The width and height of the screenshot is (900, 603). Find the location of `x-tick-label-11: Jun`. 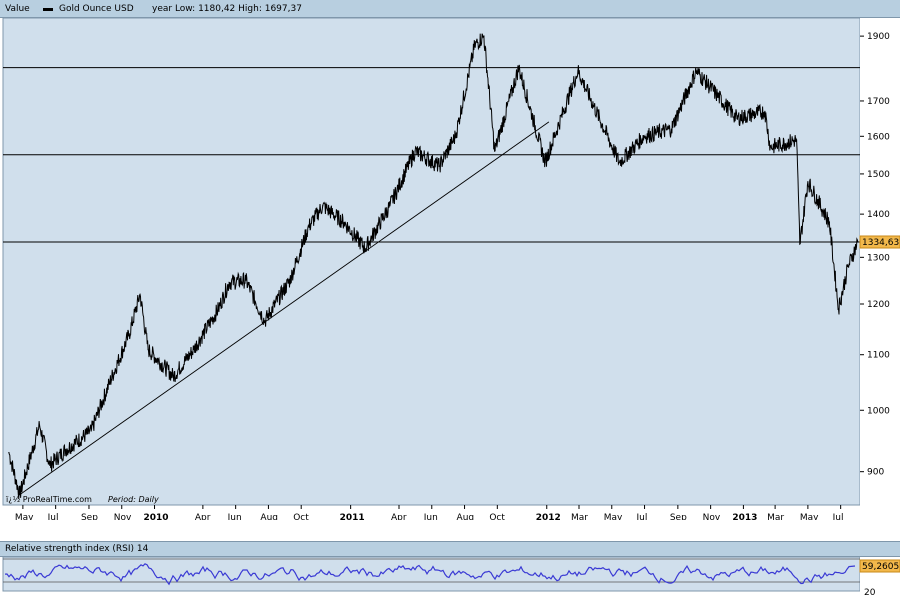

x-tick-label-11: Jun is located at coordinates (430, 516).